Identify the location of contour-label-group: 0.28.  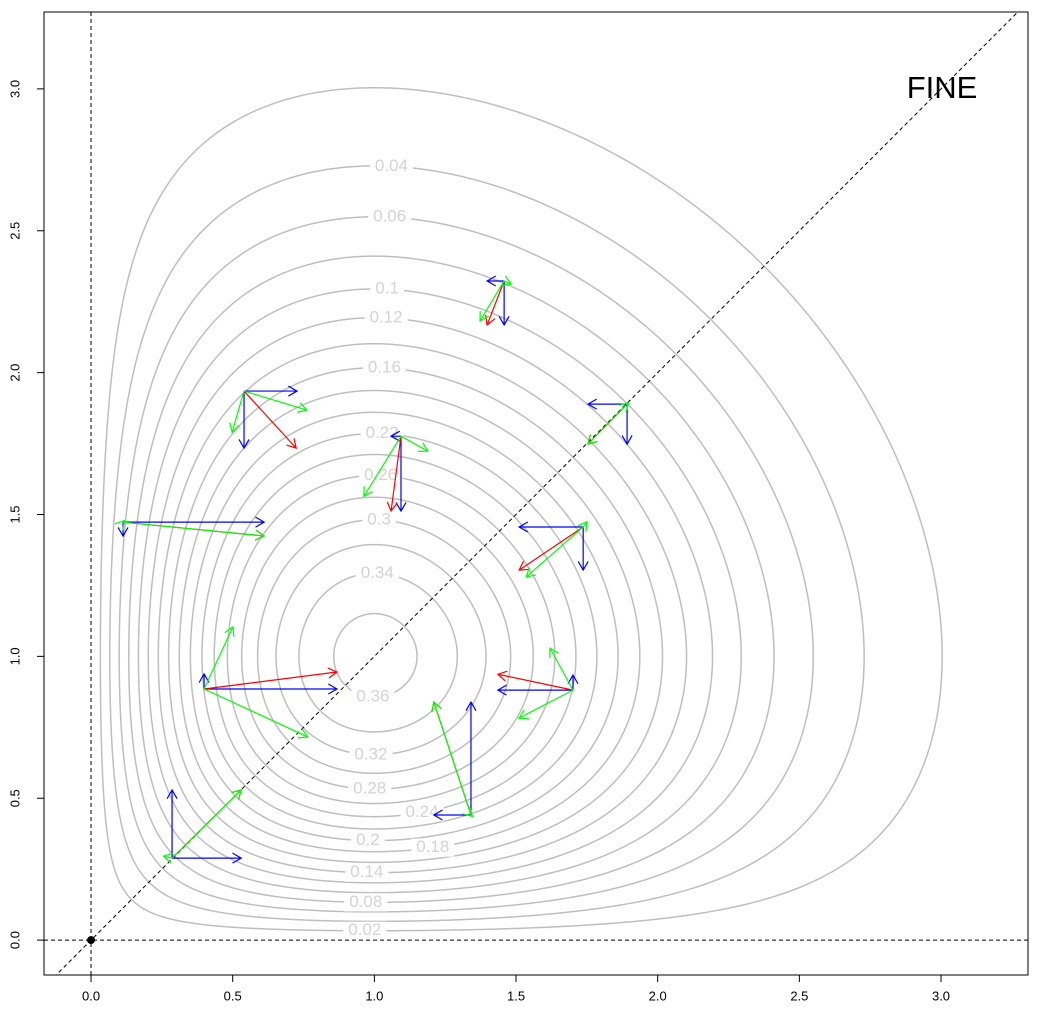
(370, 789).